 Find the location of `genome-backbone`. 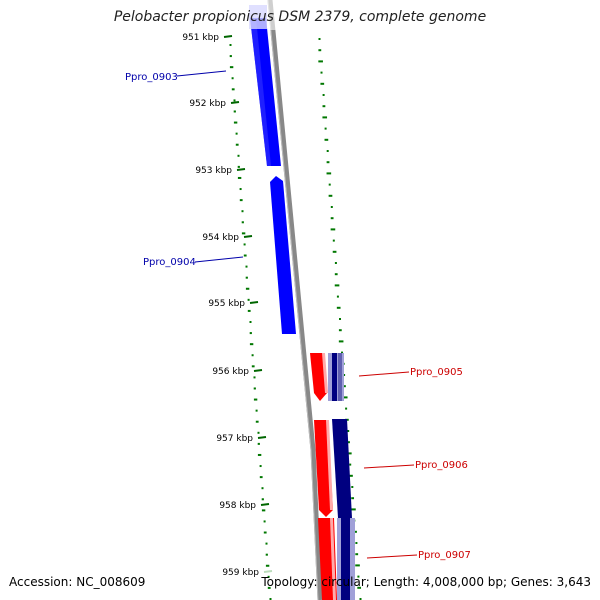

genome-backbone is located at coordinates (295, 300).